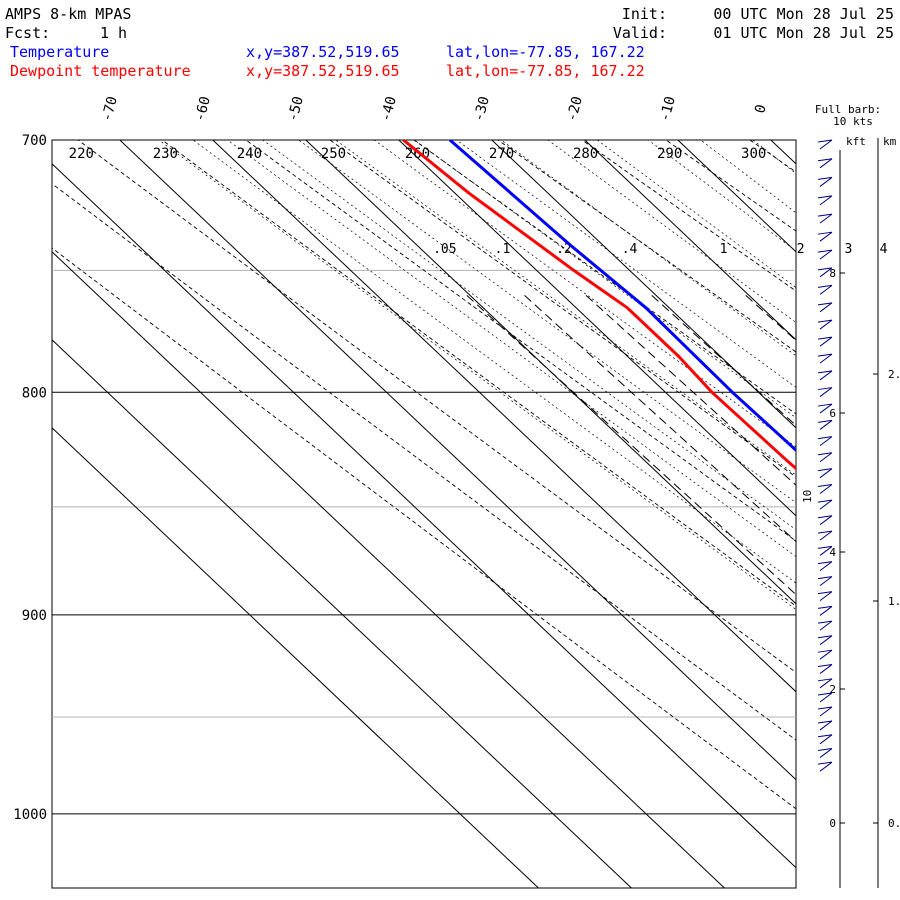 The height and width of the screenshot is (900, 900). What do you see at coordinates (34, 393) in the screenshot?
I see `pressure-label-800: 800` at bounding box center [34, 393].